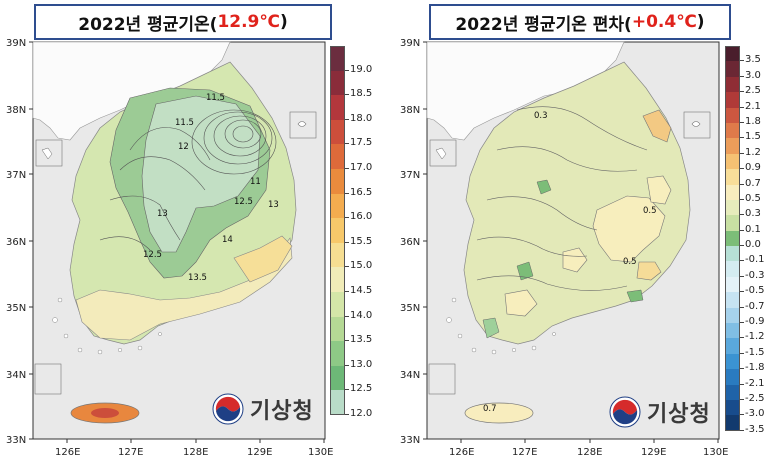  I want to click on left-west-islands, so click(107, 326).